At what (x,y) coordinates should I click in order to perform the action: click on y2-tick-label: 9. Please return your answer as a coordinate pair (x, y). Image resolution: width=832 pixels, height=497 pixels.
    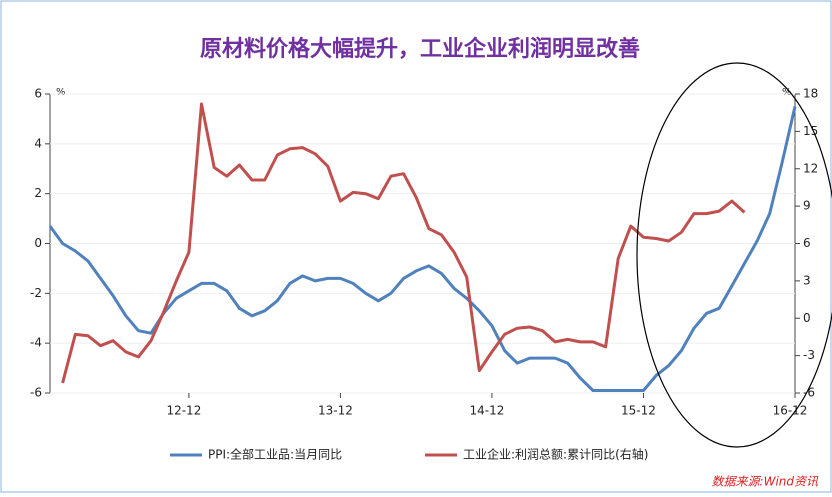
    Looking at the image, I should click on (807, 206).